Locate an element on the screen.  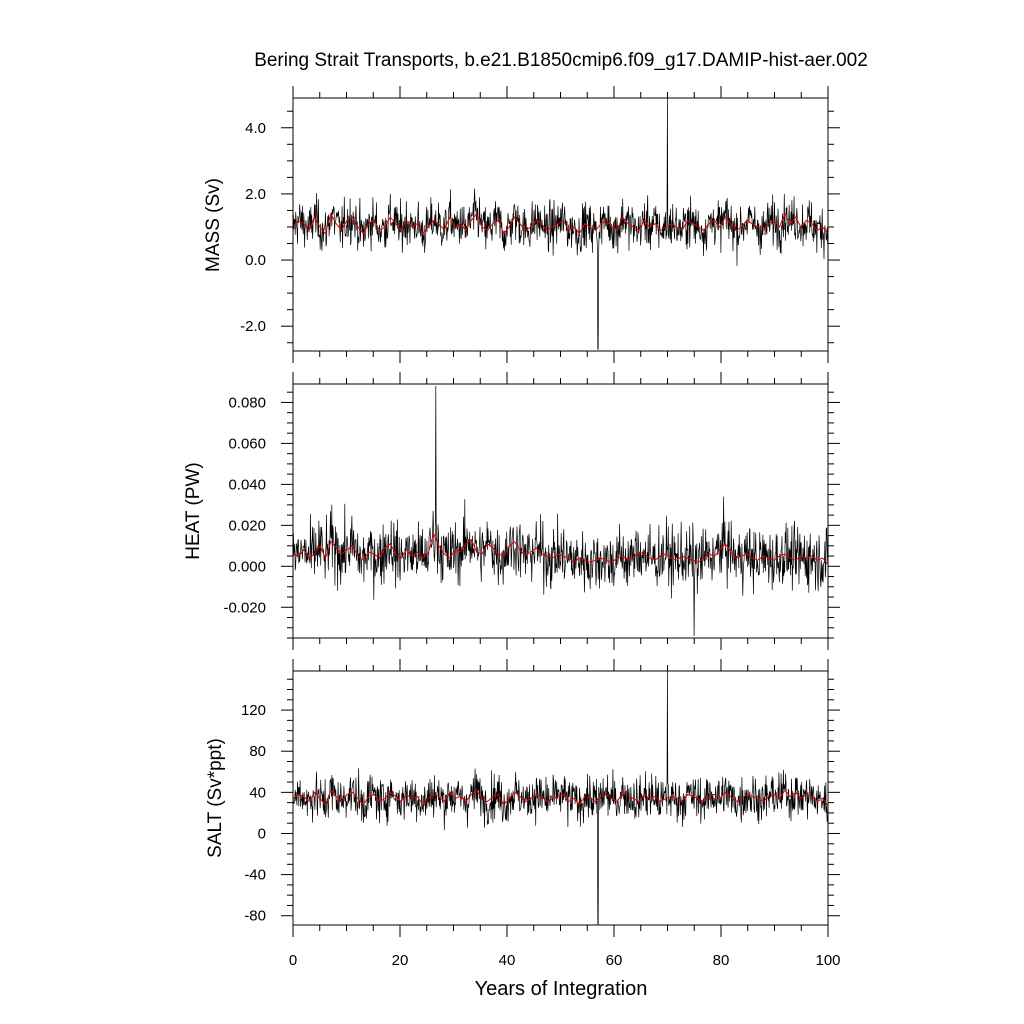
heat-plot-area is located at coordinates (560, 511).